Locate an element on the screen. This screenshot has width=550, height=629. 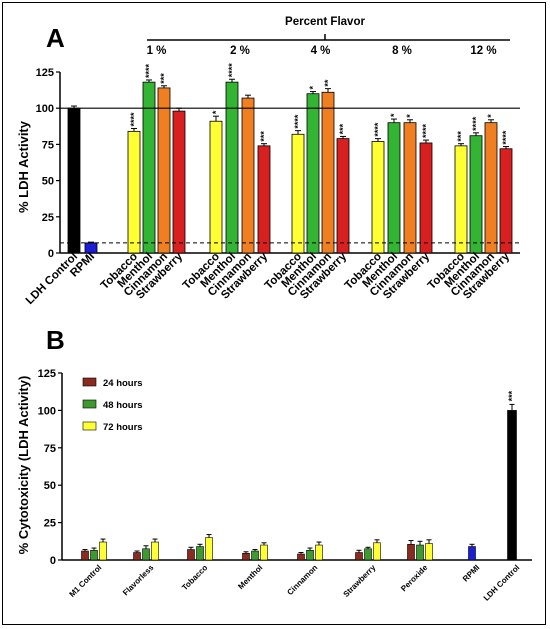
legend-label: 72 hours is located at coordinates (123, 427).